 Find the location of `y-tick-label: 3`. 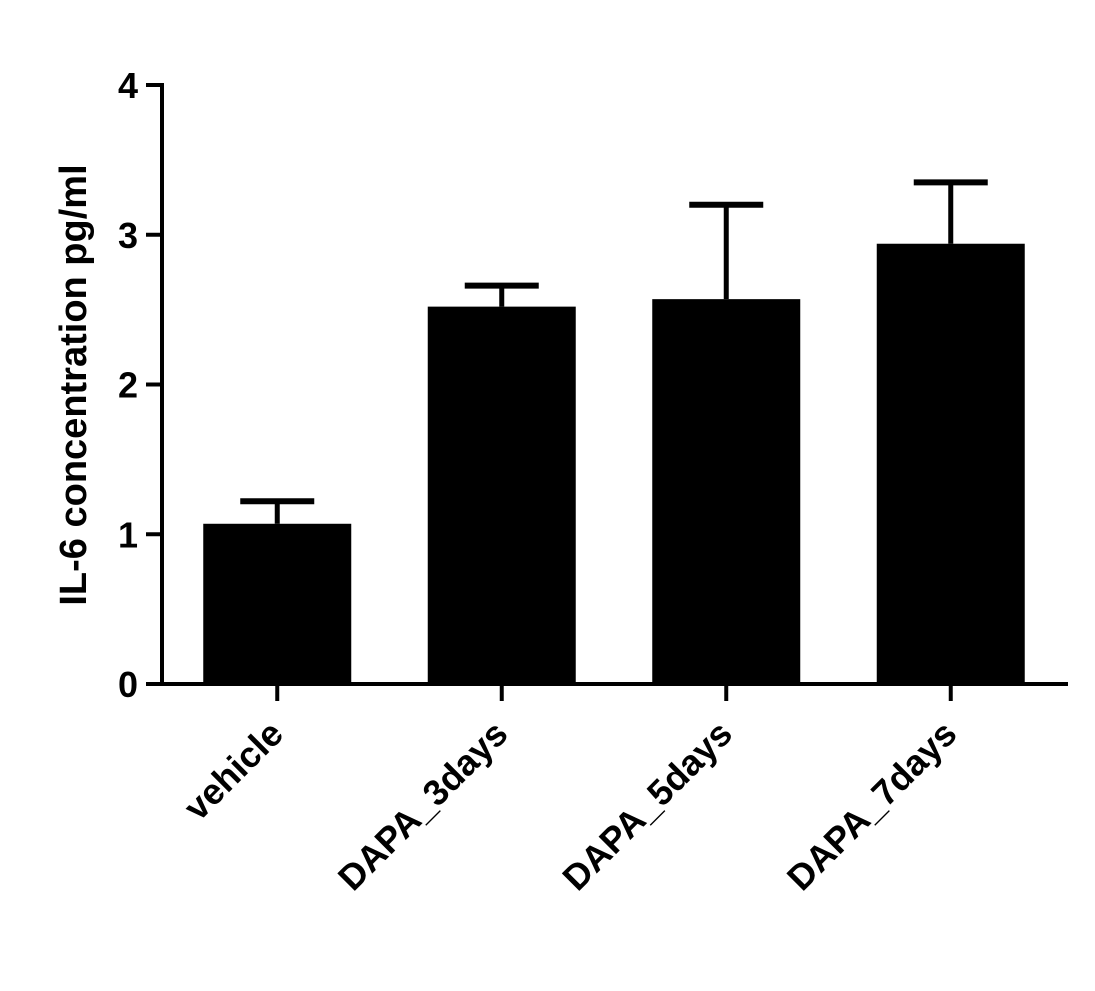

y-tick-label: 3 is located at coordinates (128, 235).